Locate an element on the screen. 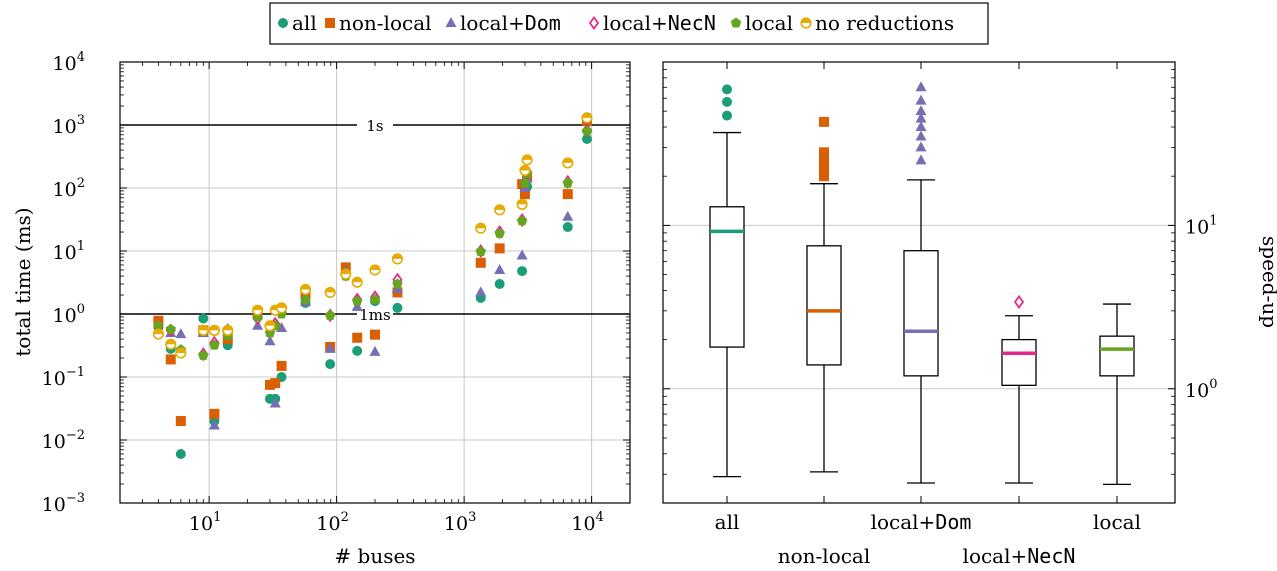 The width and height of the screenshot is (1277, 571). legend-item-local: local is located at coordinates (761, 23).